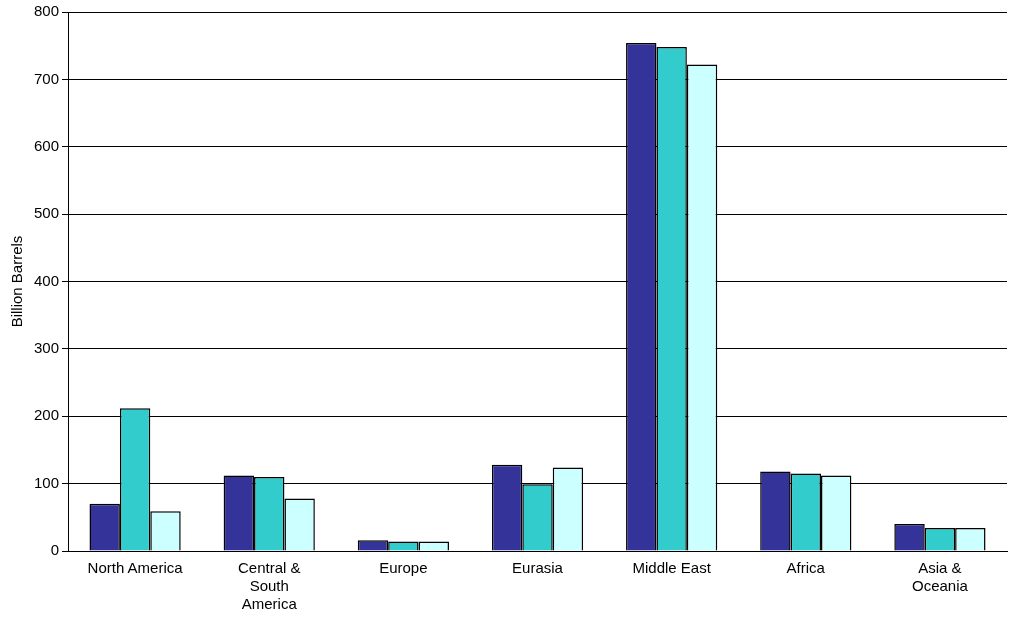  Describe the element at coordinates (47, 482) in the screenshot. I see `y-tick-label: 100` at that location.